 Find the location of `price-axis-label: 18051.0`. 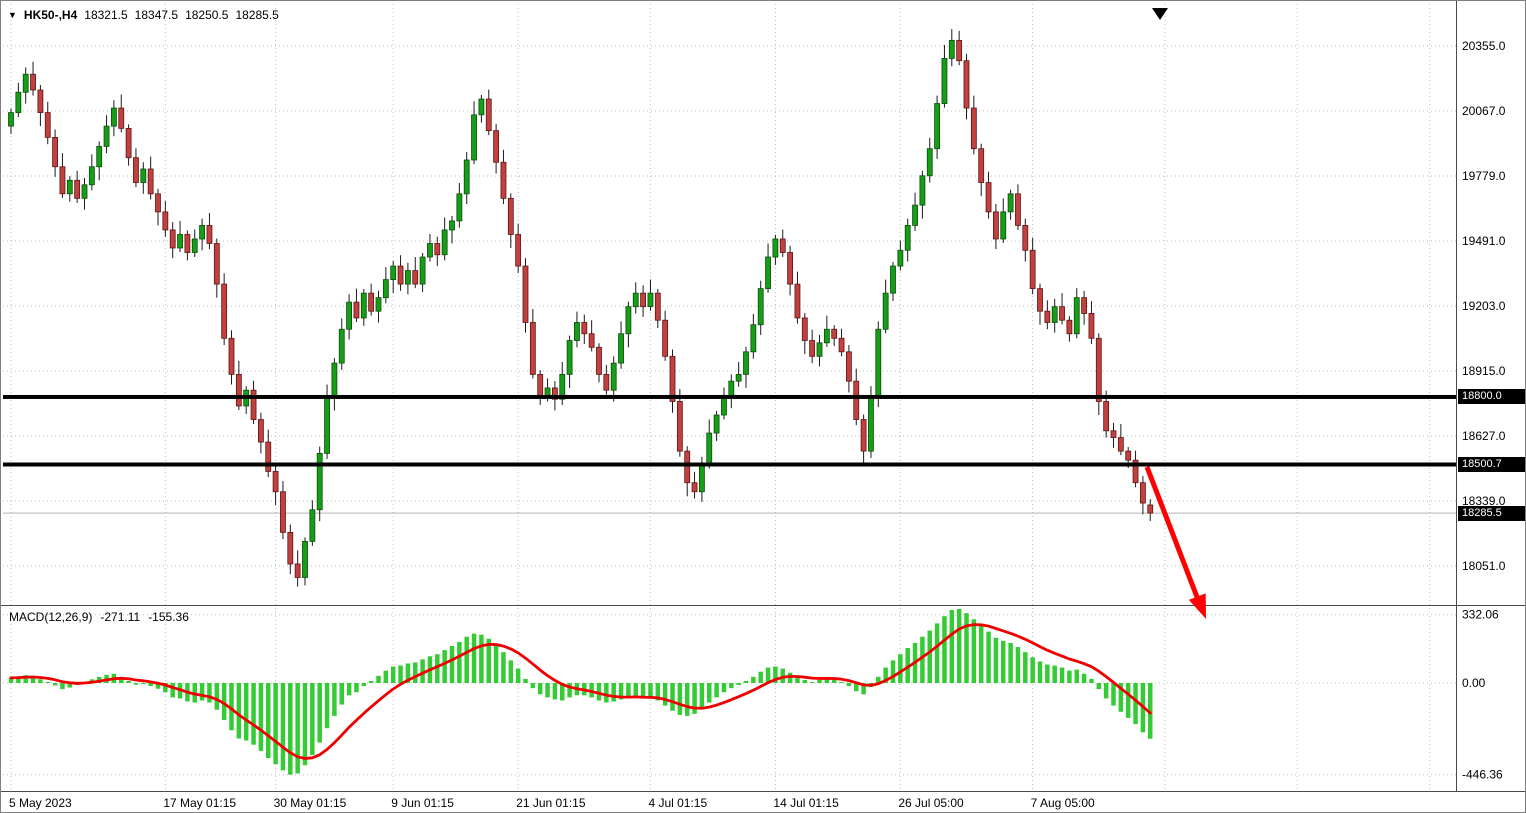

price-axis-label: 18051.0 is located at coordinates (1484, 566).